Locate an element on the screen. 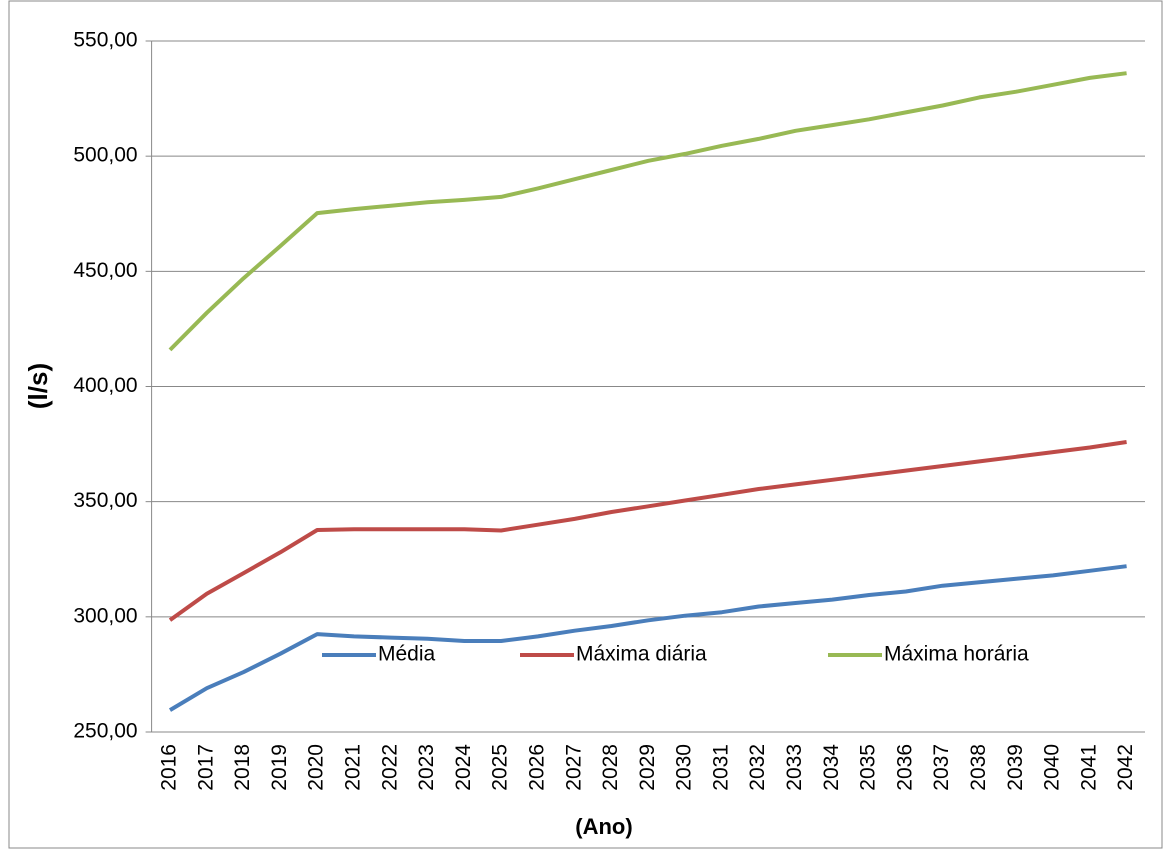  y-tick-label: 500,00 is located at coordinates (105, 155).